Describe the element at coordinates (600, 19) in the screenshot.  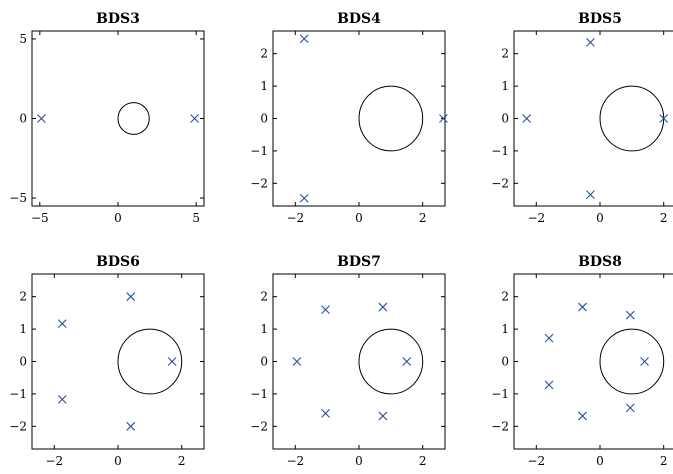
I see `subplot-title: BDS5` at that location.